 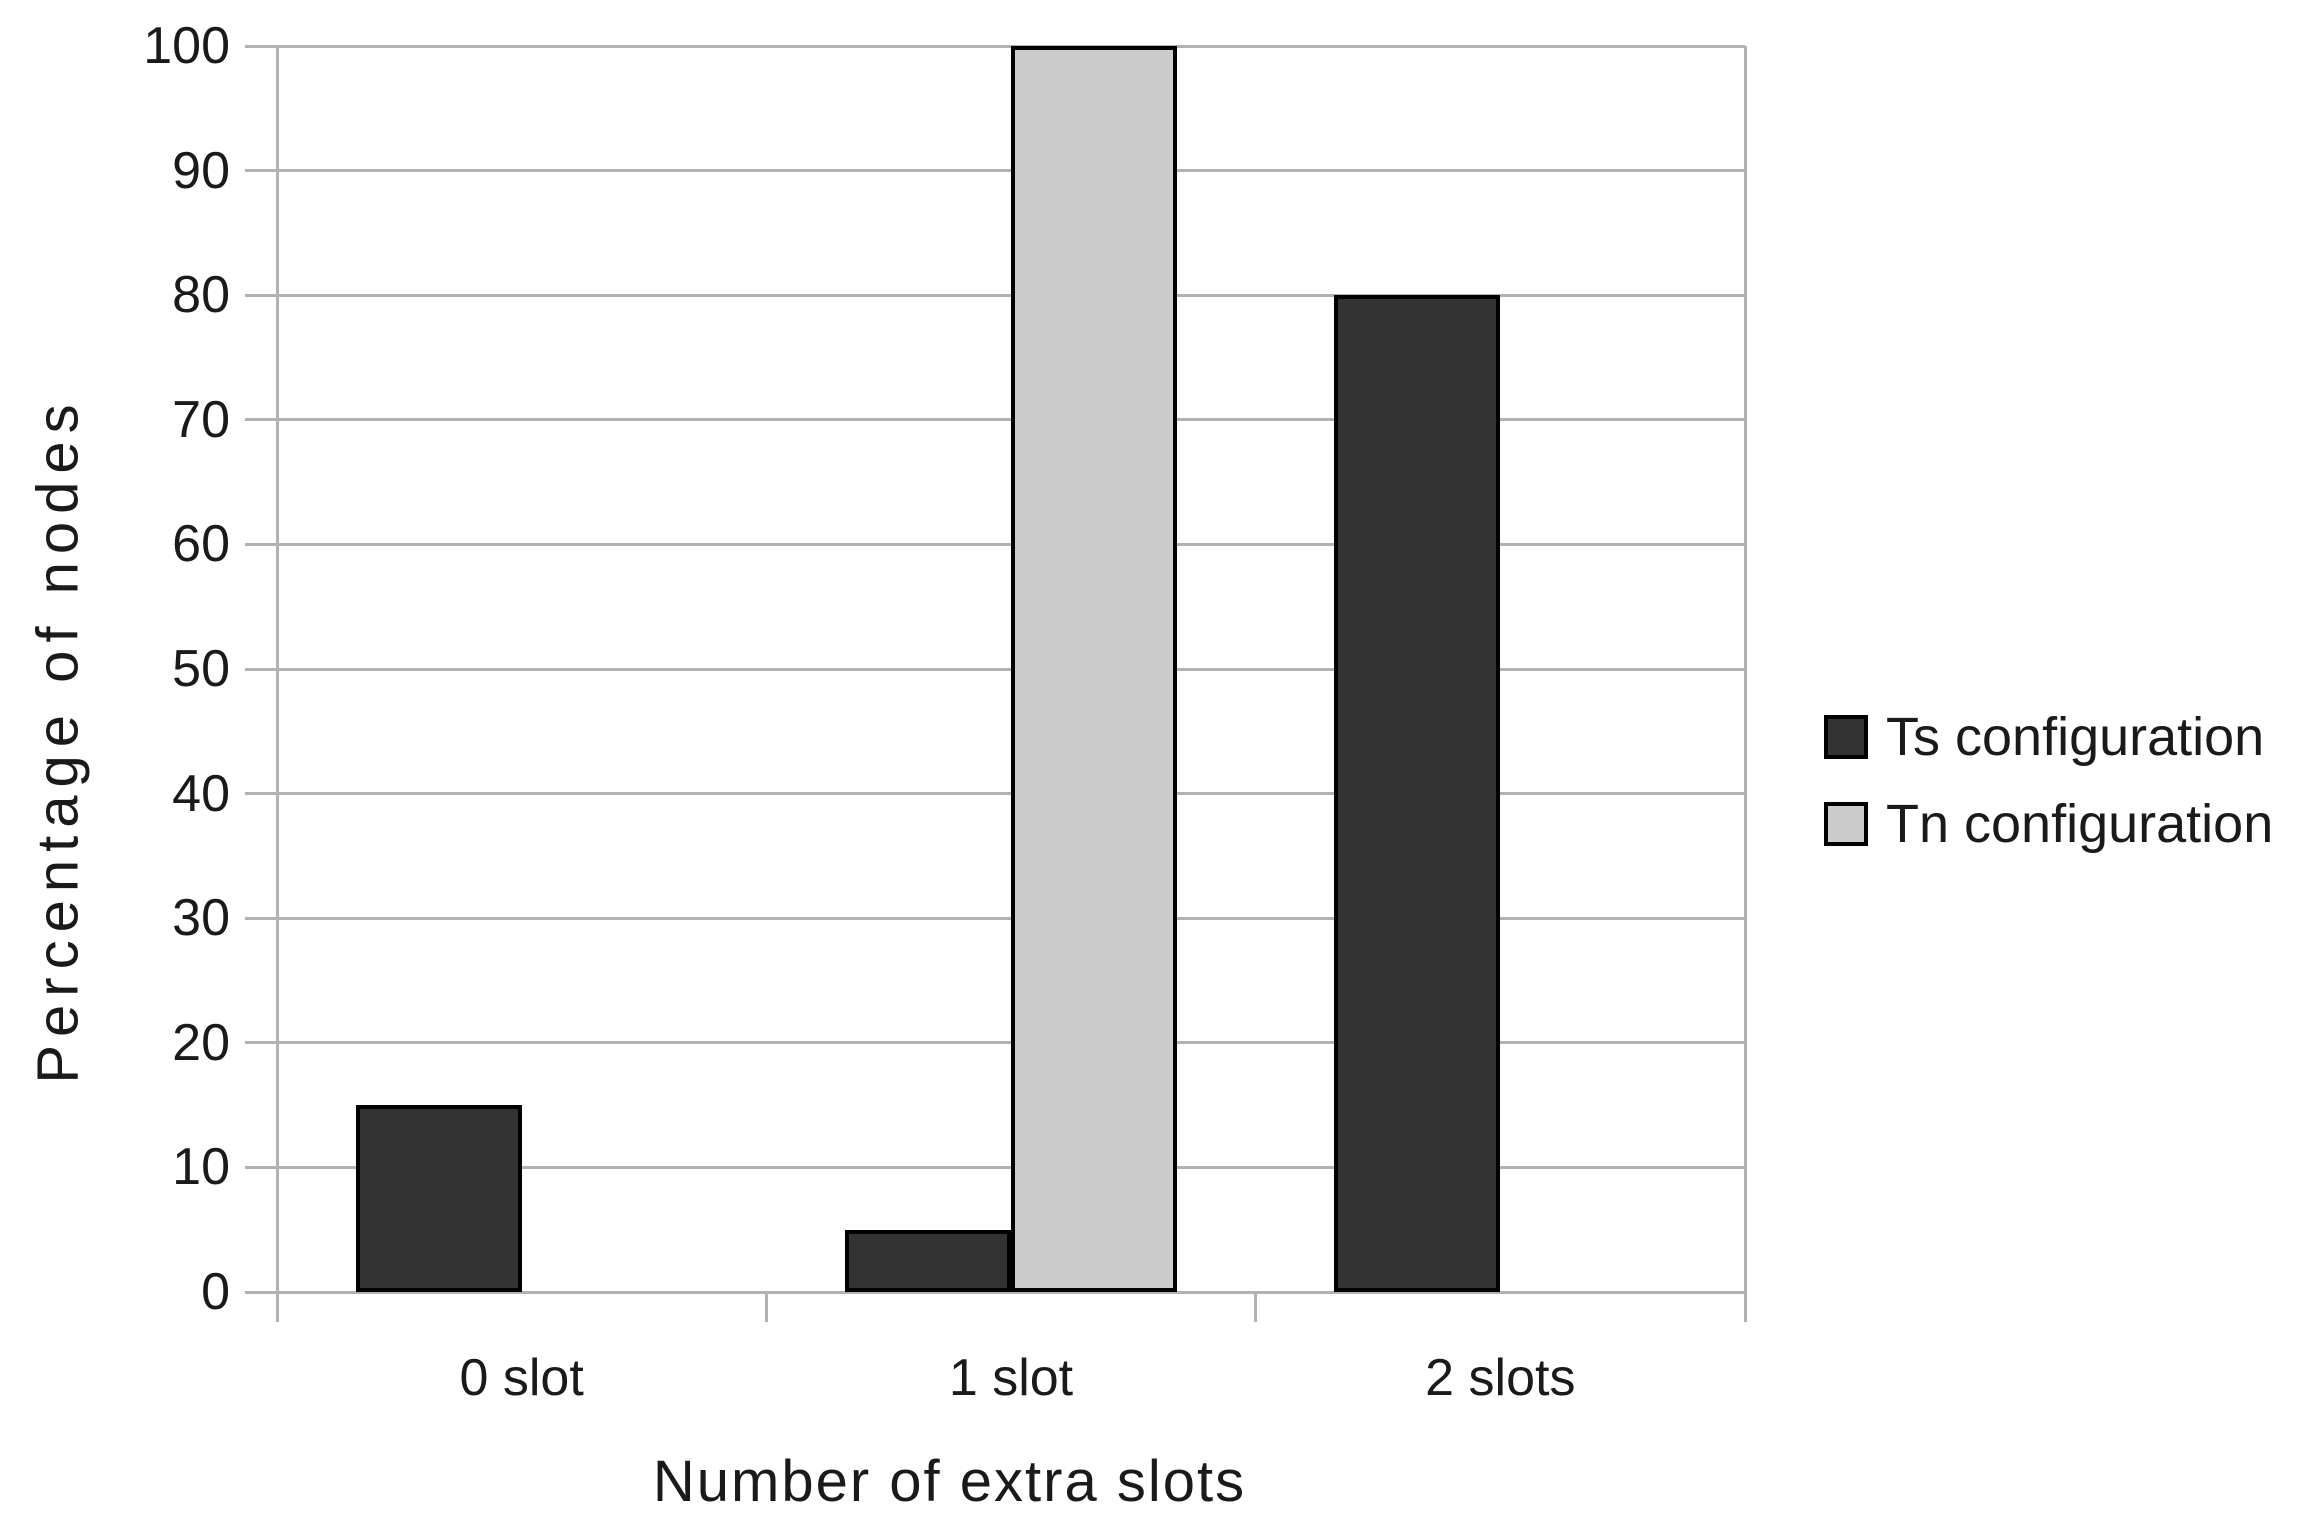 What do you see at coordinates (201, 419) in the screenshot?
I see `y-tick-label: 70` at bounding box center [201, 419].